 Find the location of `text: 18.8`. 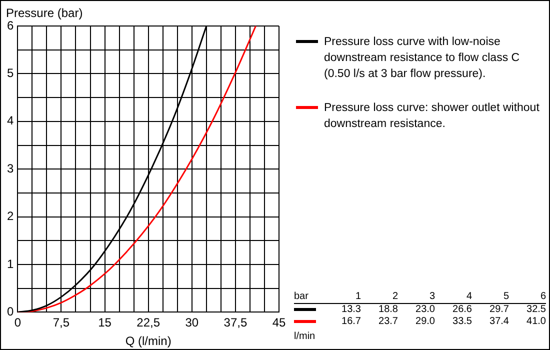

text: 18.8 is located at coordinates (388, 310).